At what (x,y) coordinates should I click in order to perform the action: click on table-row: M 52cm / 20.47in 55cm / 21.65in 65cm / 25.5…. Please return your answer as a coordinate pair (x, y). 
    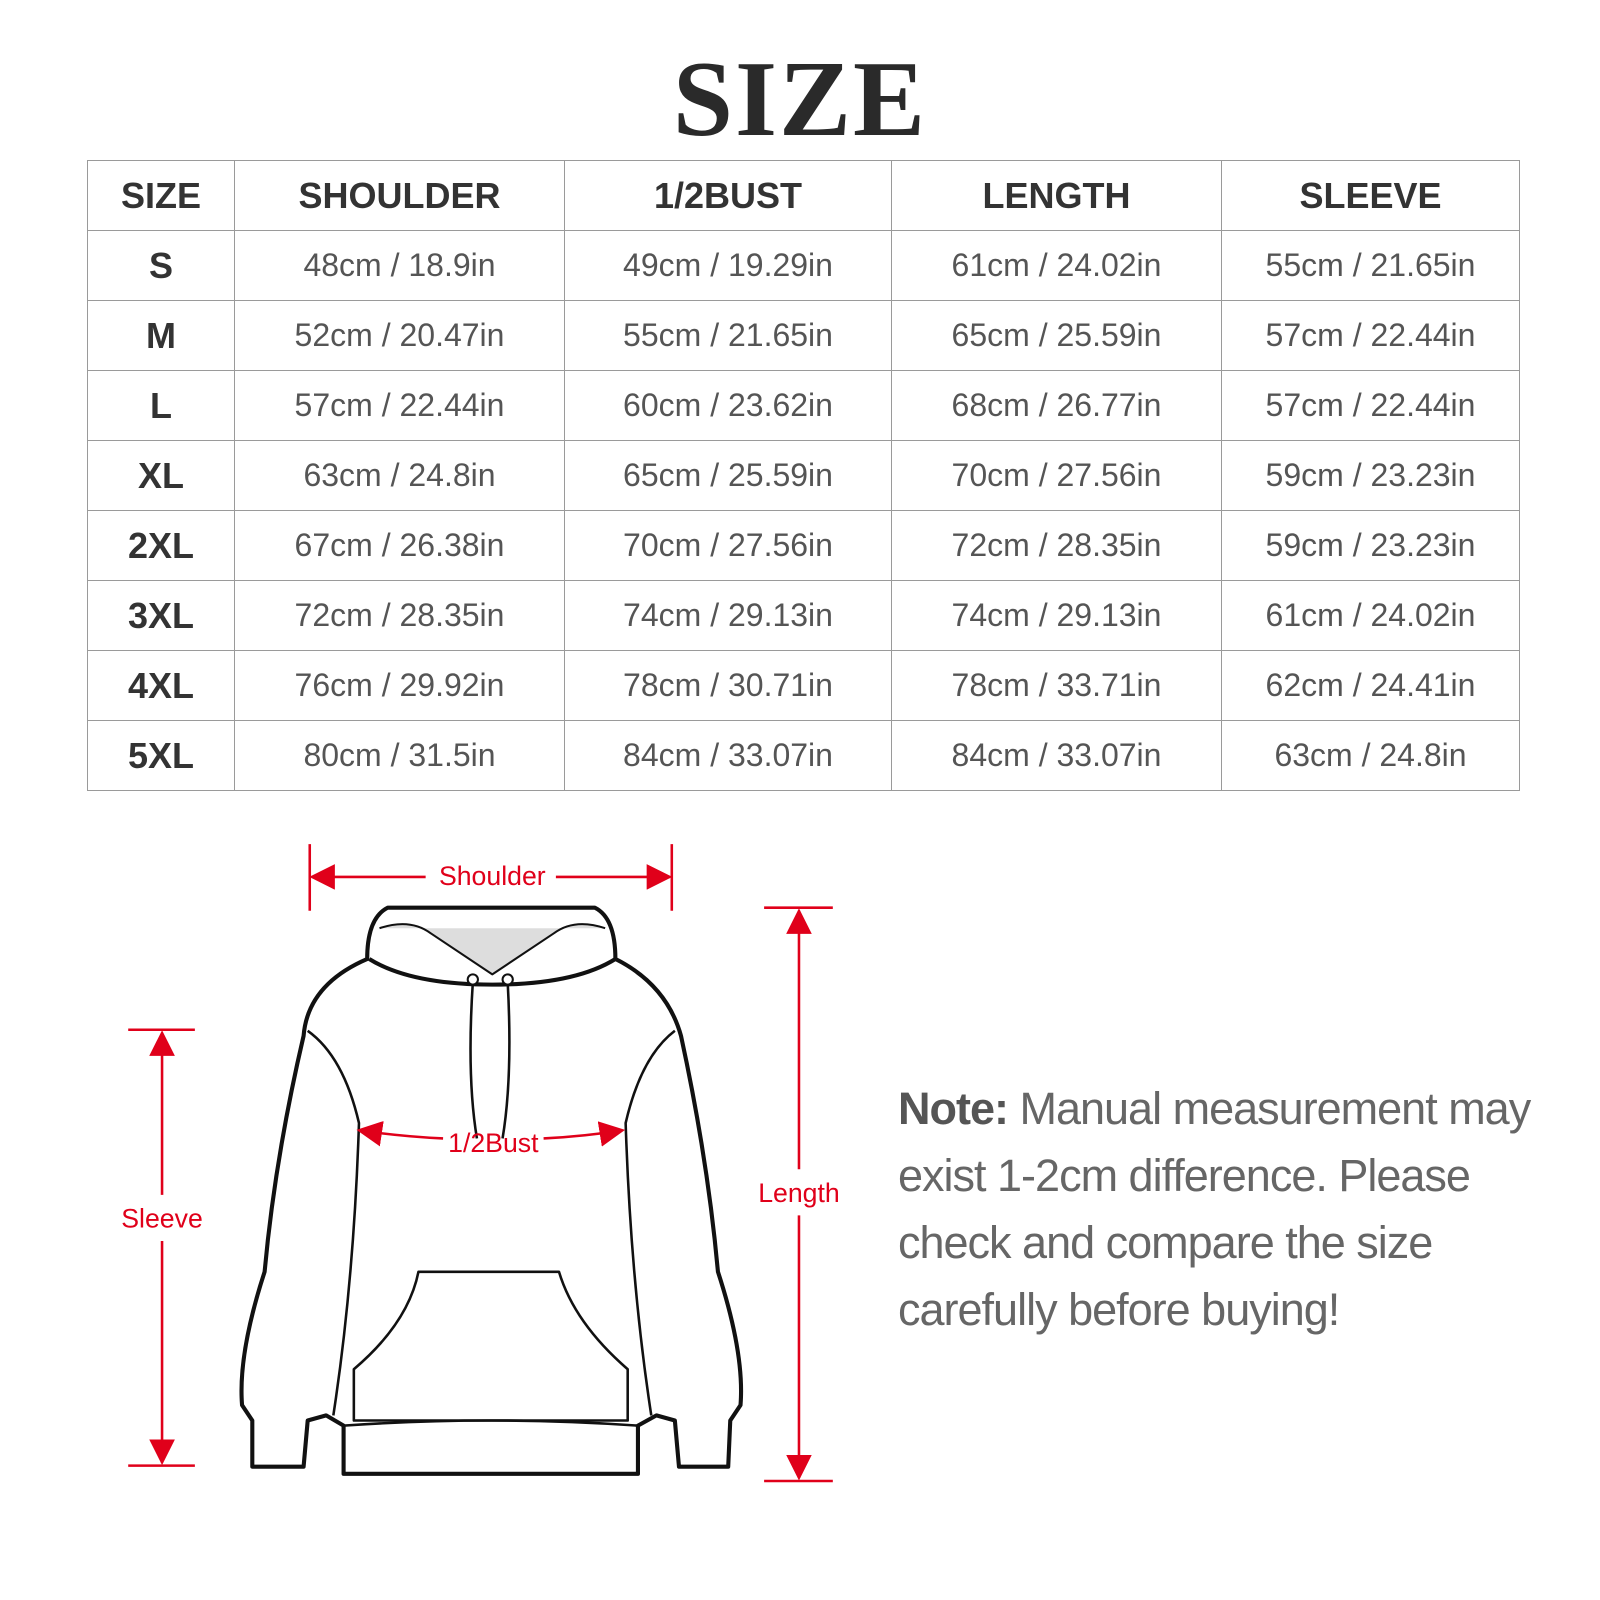
    Looking at the image, I should click on (803, 335).